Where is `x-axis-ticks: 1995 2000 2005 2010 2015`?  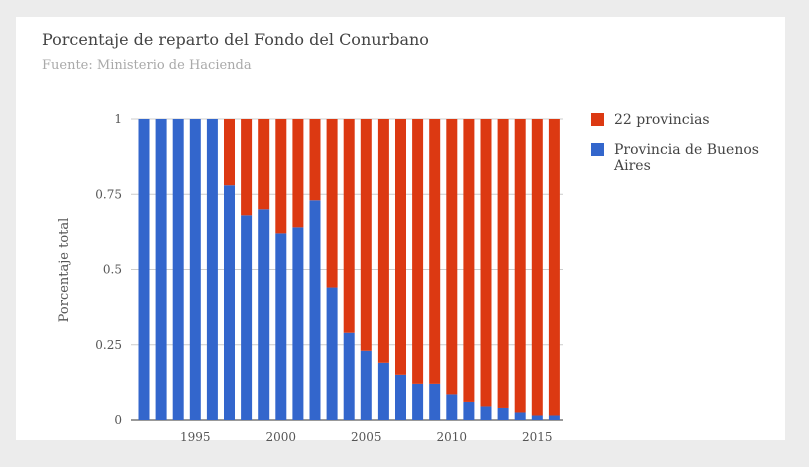 x-axis-ticks: 1995 2000 2005 2010 2015 is located at coordinates (366, 437).